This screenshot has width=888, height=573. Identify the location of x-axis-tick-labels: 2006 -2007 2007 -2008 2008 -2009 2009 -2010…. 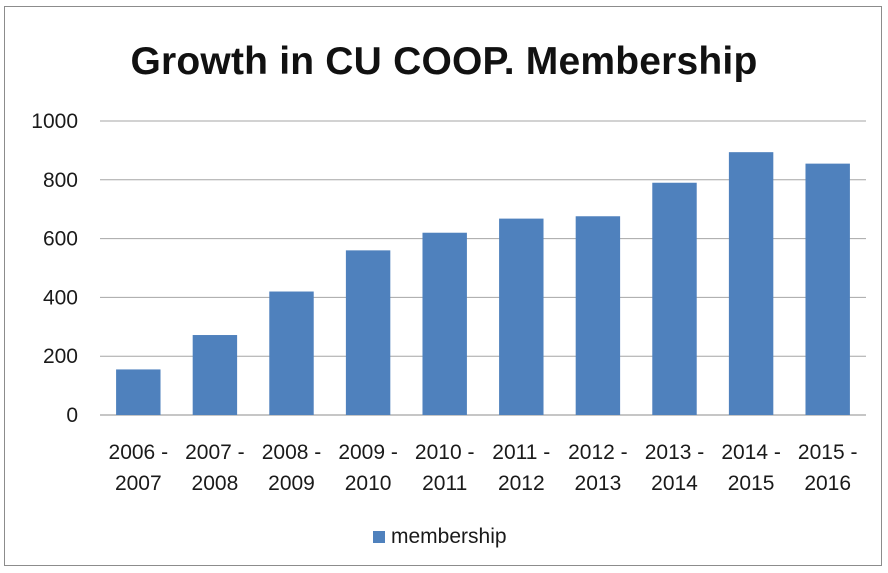
(483, 468).